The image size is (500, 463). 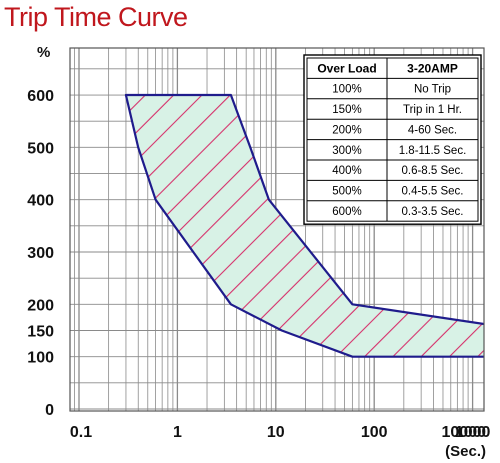 I want to click on y-tick-label: 400, so click(x=40, y=201).